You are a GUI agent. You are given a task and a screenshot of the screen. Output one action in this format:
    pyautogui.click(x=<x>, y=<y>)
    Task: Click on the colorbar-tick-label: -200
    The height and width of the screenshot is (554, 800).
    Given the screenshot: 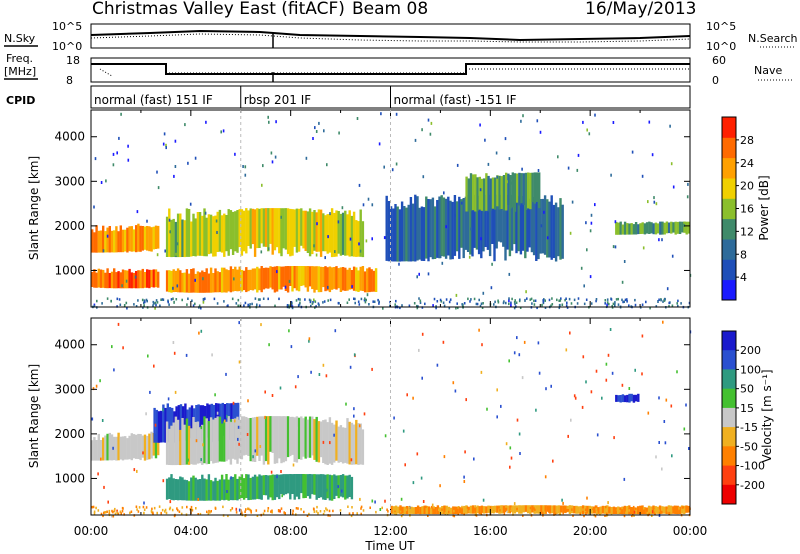 What is the action you would take?
    pyautogui.click(x=752, y=485)
    